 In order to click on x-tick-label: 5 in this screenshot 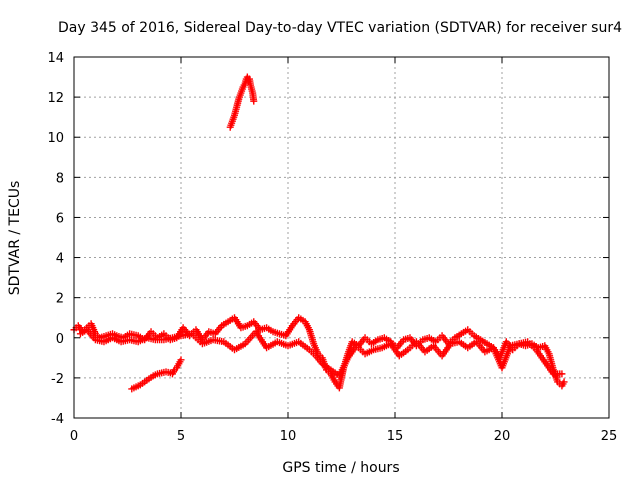, I will do `click(181, 436)`.